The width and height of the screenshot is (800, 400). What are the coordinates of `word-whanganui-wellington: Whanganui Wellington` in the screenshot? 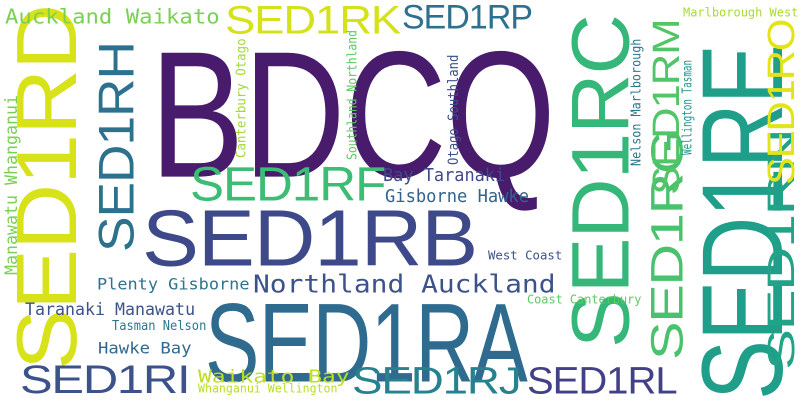 It's located at (268, 389).